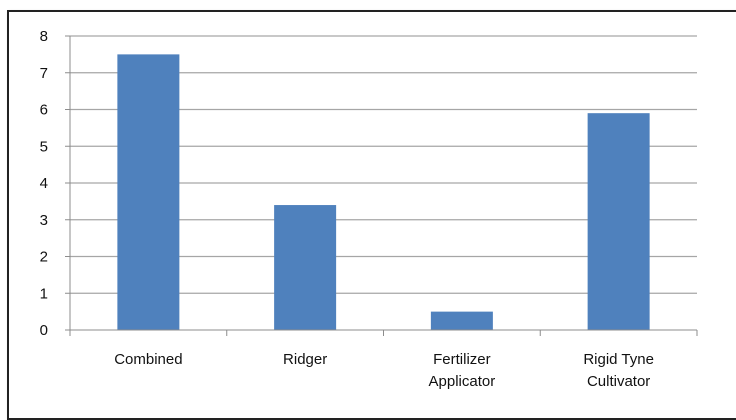 The width and height of the screenshot is (736, 420). Describe the element at coordinates (44, 220) in the screenshot. I see `y-tick-label: 3` at that location.